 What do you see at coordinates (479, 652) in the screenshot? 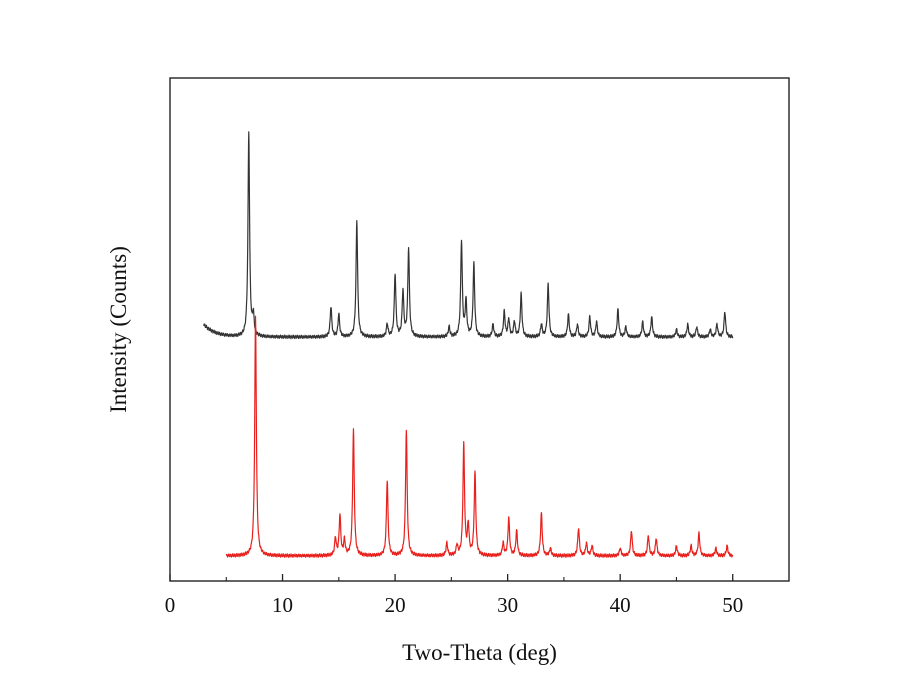
I see `x-axis-title: Two-Theta (deg)` at bounding box center [479, 652].